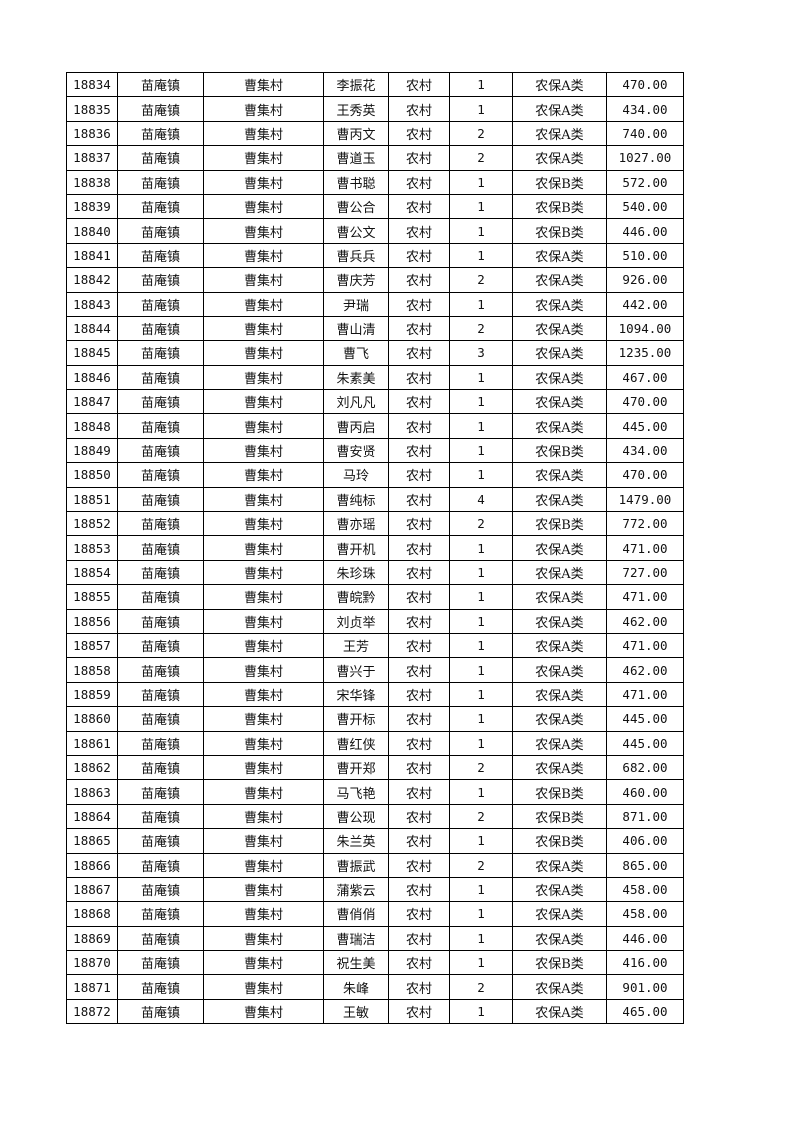 The width and height of the screenshot is (793, 1122). Describe the element at coordinates (645, 548) in the screenshot. I see `cell-amount: 471.00` at that location.